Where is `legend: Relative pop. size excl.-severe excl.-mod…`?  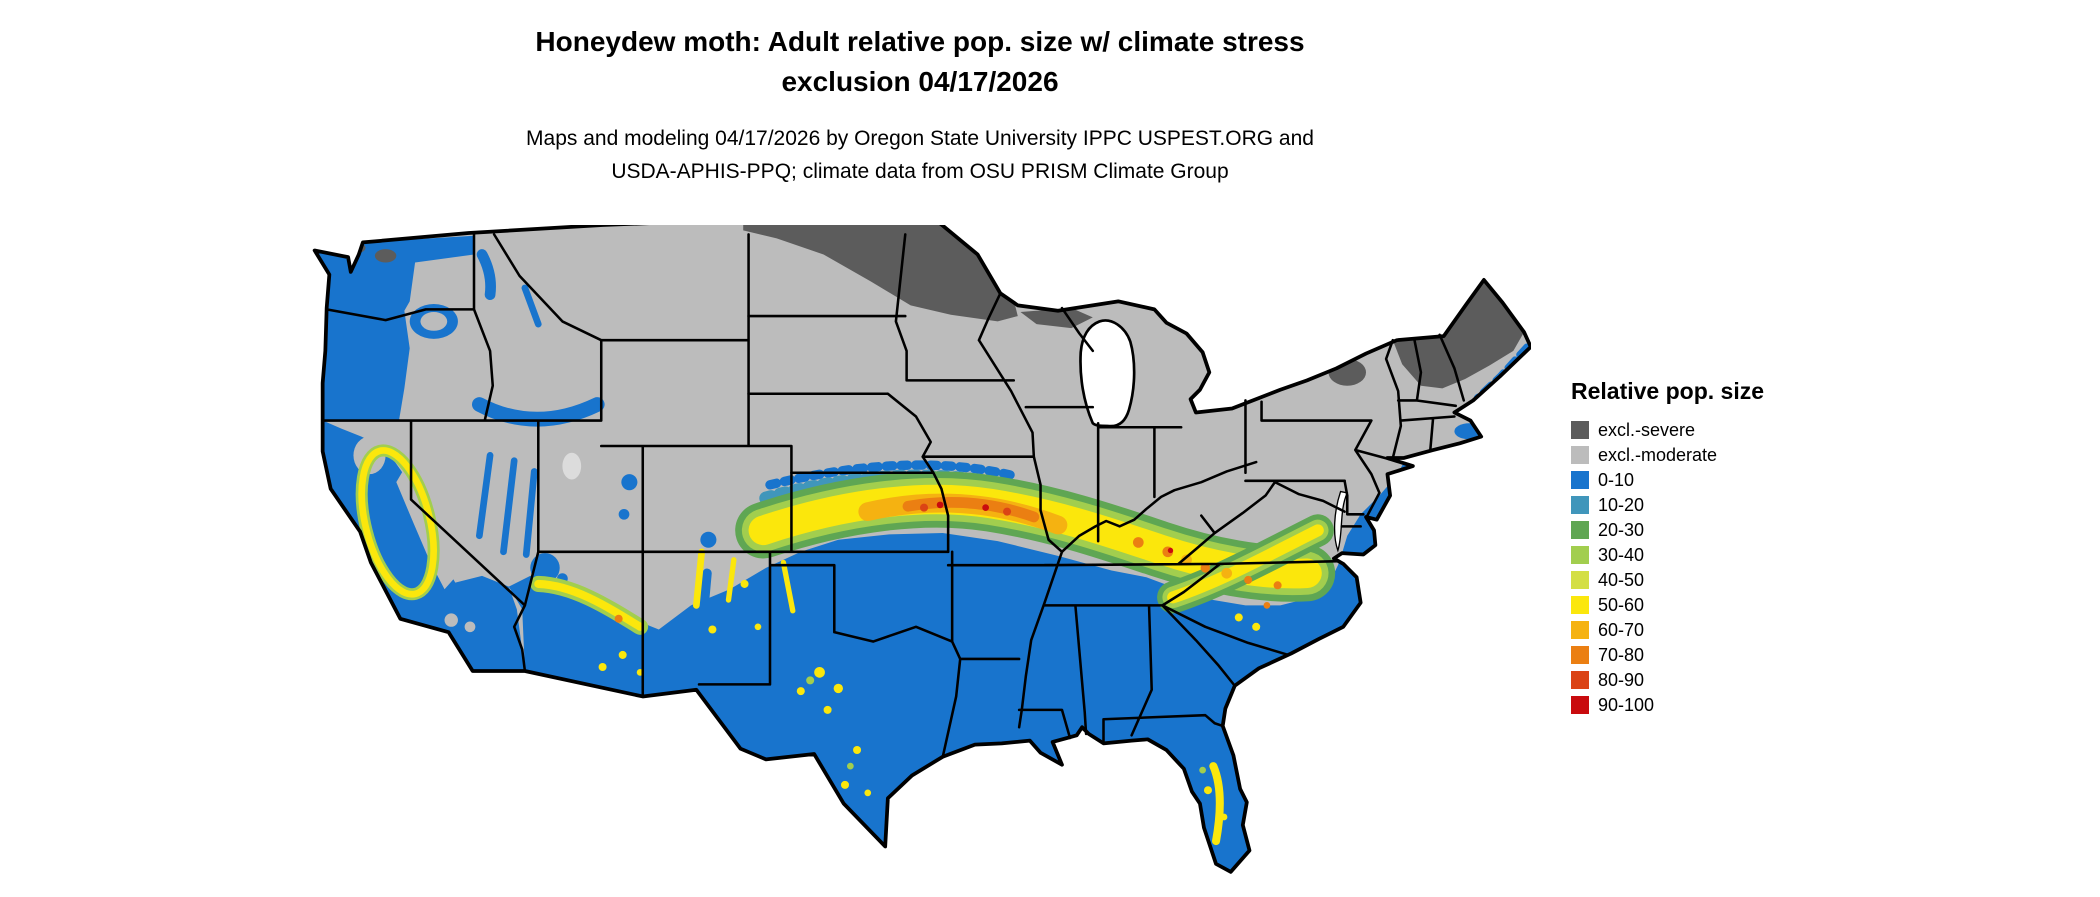
legend: Relative pop. size excl.-severe excl.-mod… is located at coordinates (1667, 547).